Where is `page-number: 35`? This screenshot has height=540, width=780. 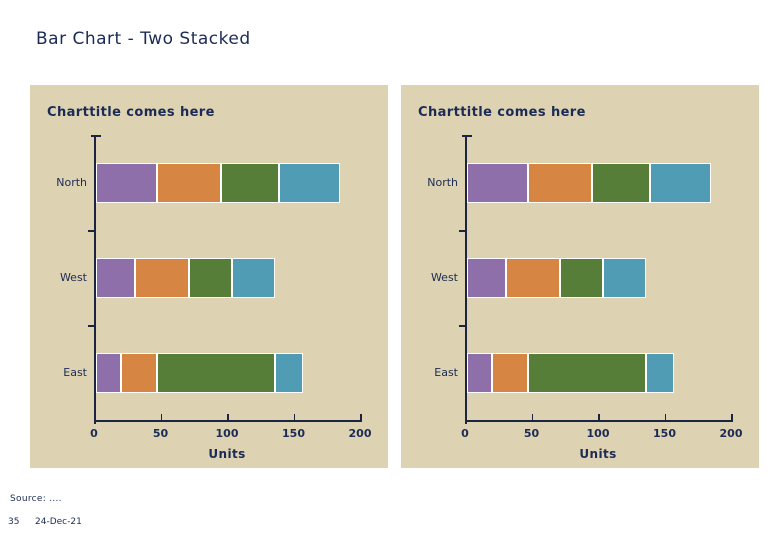 page-number: 35 is located at coordinates (14, 522).